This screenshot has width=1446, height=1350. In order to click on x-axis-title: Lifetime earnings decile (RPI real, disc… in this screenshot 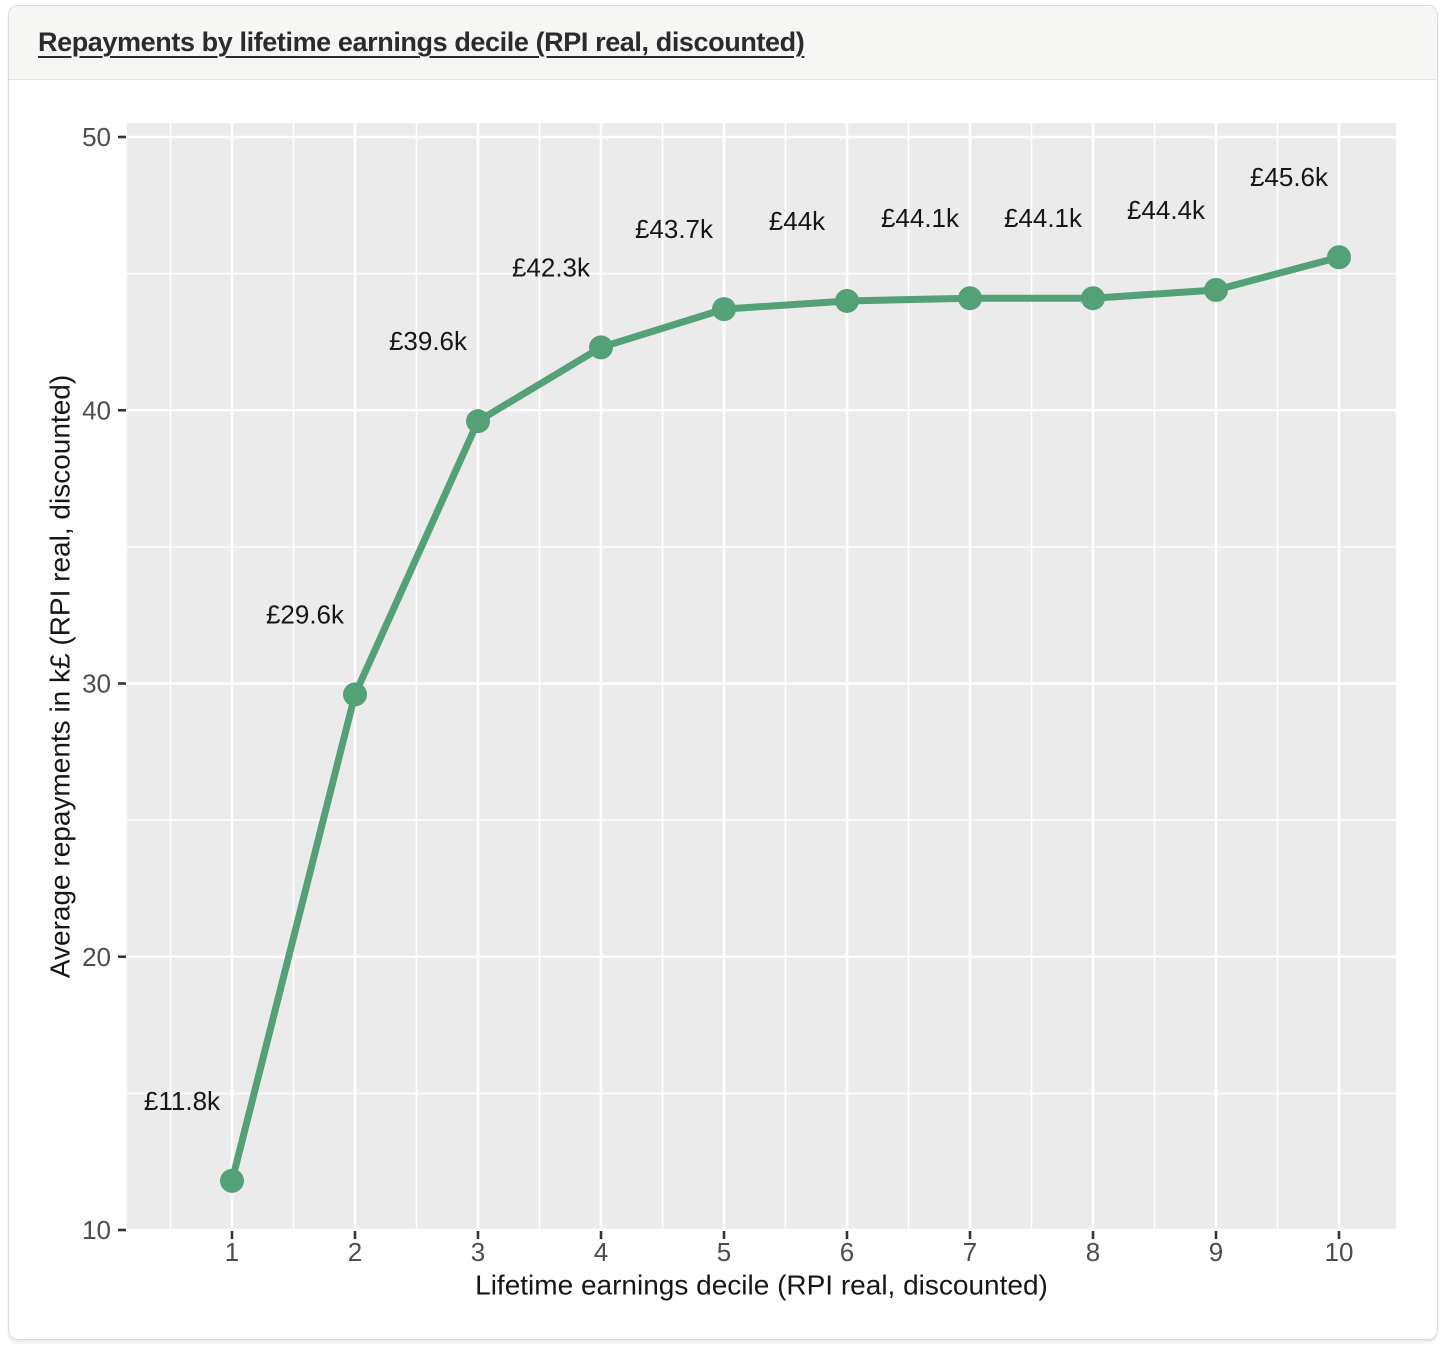, I will do `click(761, 1285)`.